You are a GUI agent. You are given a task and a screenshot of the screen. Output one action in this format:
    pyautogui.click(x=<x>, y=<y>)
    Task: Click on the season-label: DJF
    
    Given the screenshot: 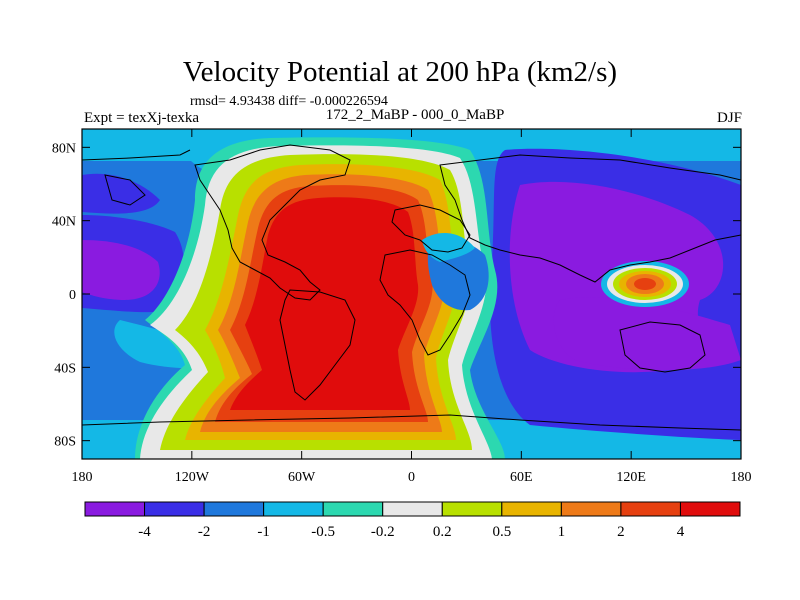 What is the action you would take?
    pyautogui.click(x=729, y=118)
    